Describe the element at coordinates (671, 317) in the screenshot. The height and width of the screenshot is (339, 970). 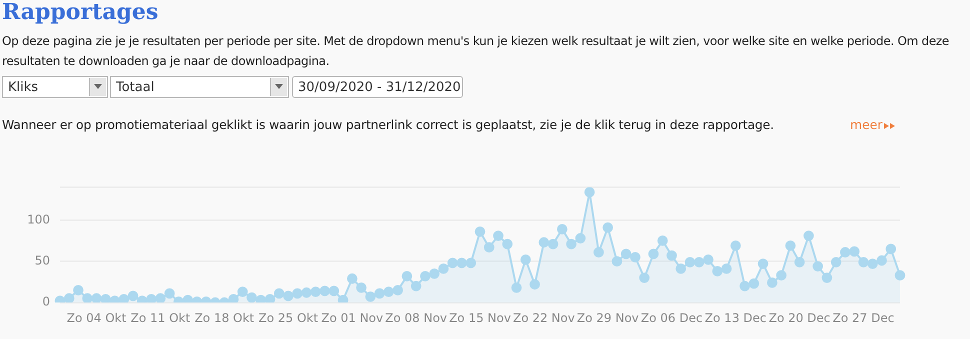
I see `x-tick-label: Zo 06 Dec` at that location.